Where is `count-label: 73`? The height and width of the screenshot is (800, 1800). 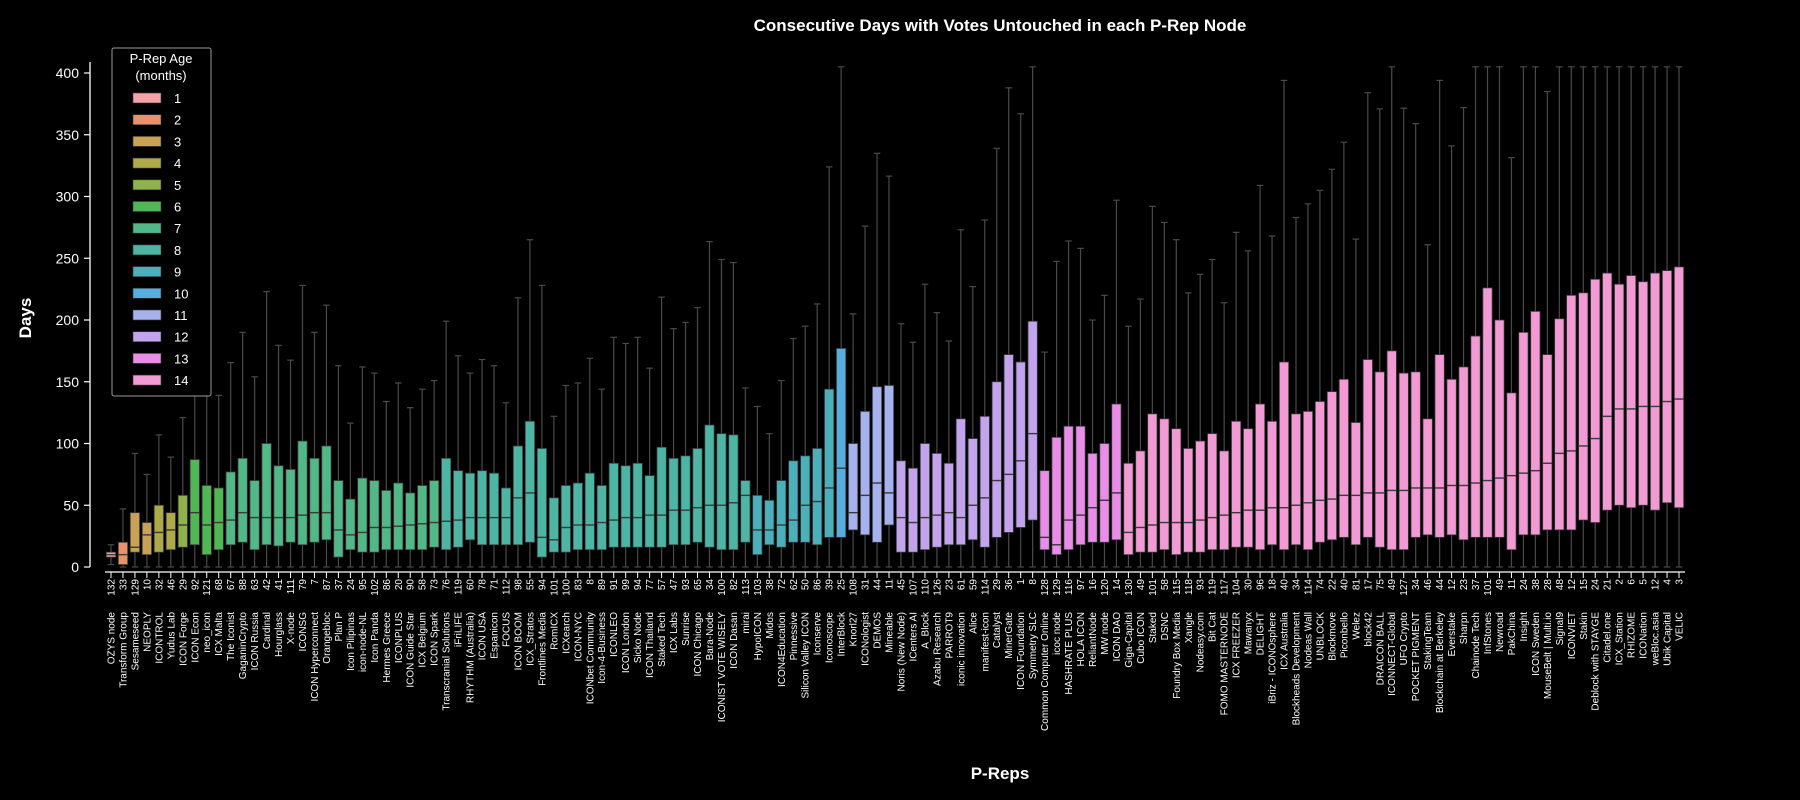
count-label: 73 is located at coordinates (435, 585).